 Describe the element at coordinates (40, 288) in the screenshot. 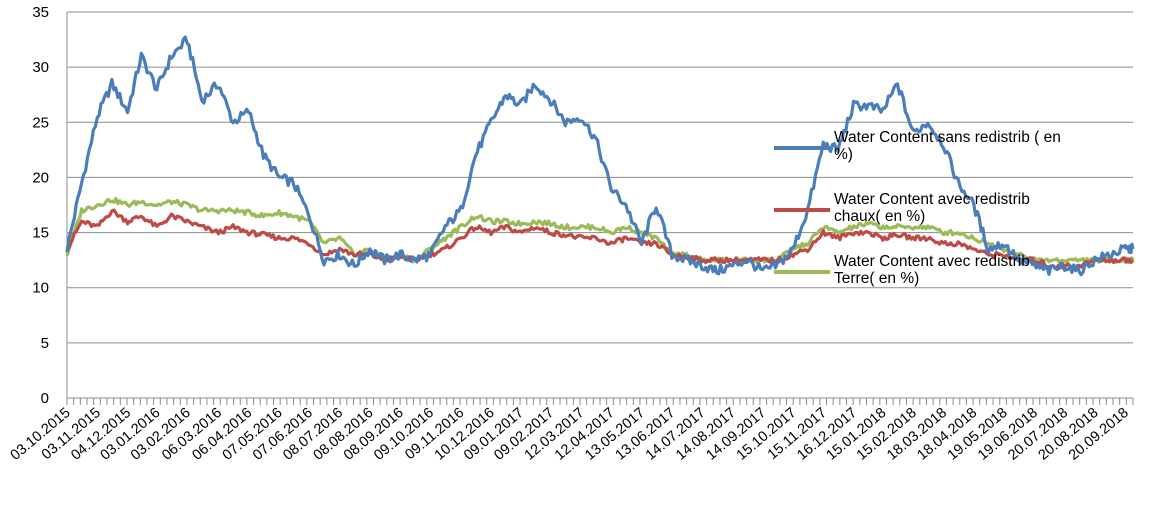

I see `y-tick-label: 10` at that location.